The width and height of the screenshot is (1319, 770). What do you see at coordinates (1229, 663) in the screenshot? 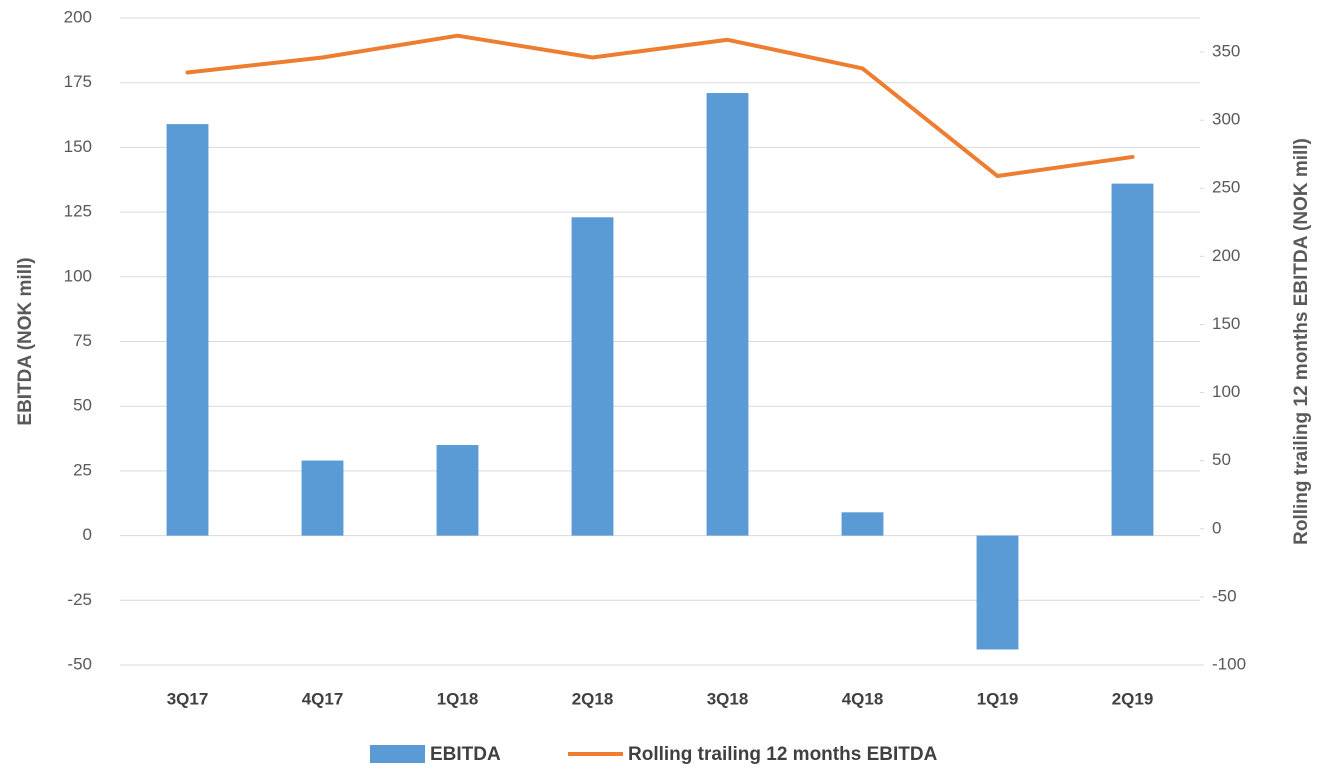
I see `y2-tick-label: -100` at bounding box center [1229, 663].